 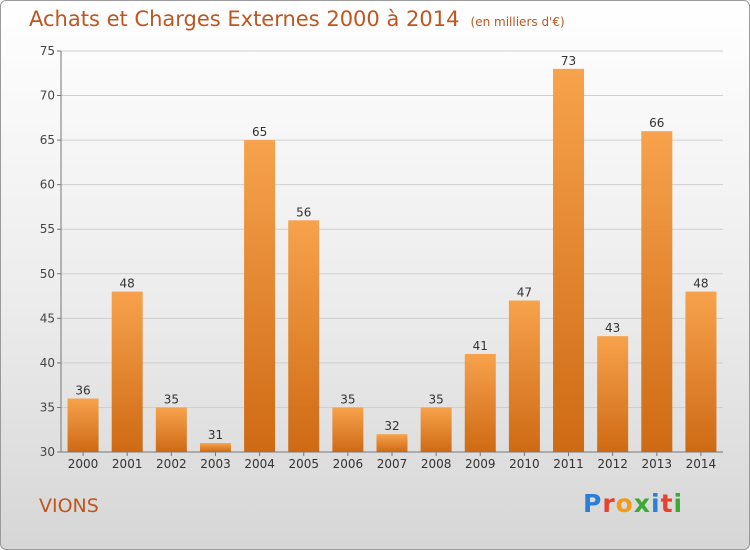 What do you see at coordinates (667, 503) in the screenshot?
I see `logo-letter: t` at bounding box center [667, 503].